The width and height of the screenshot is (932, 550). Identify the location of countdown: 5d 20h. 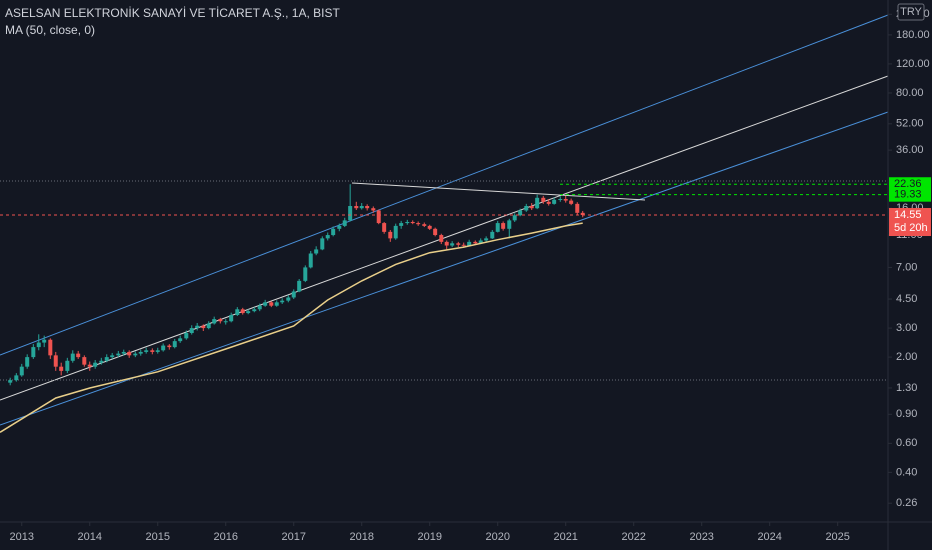
(911, 228).